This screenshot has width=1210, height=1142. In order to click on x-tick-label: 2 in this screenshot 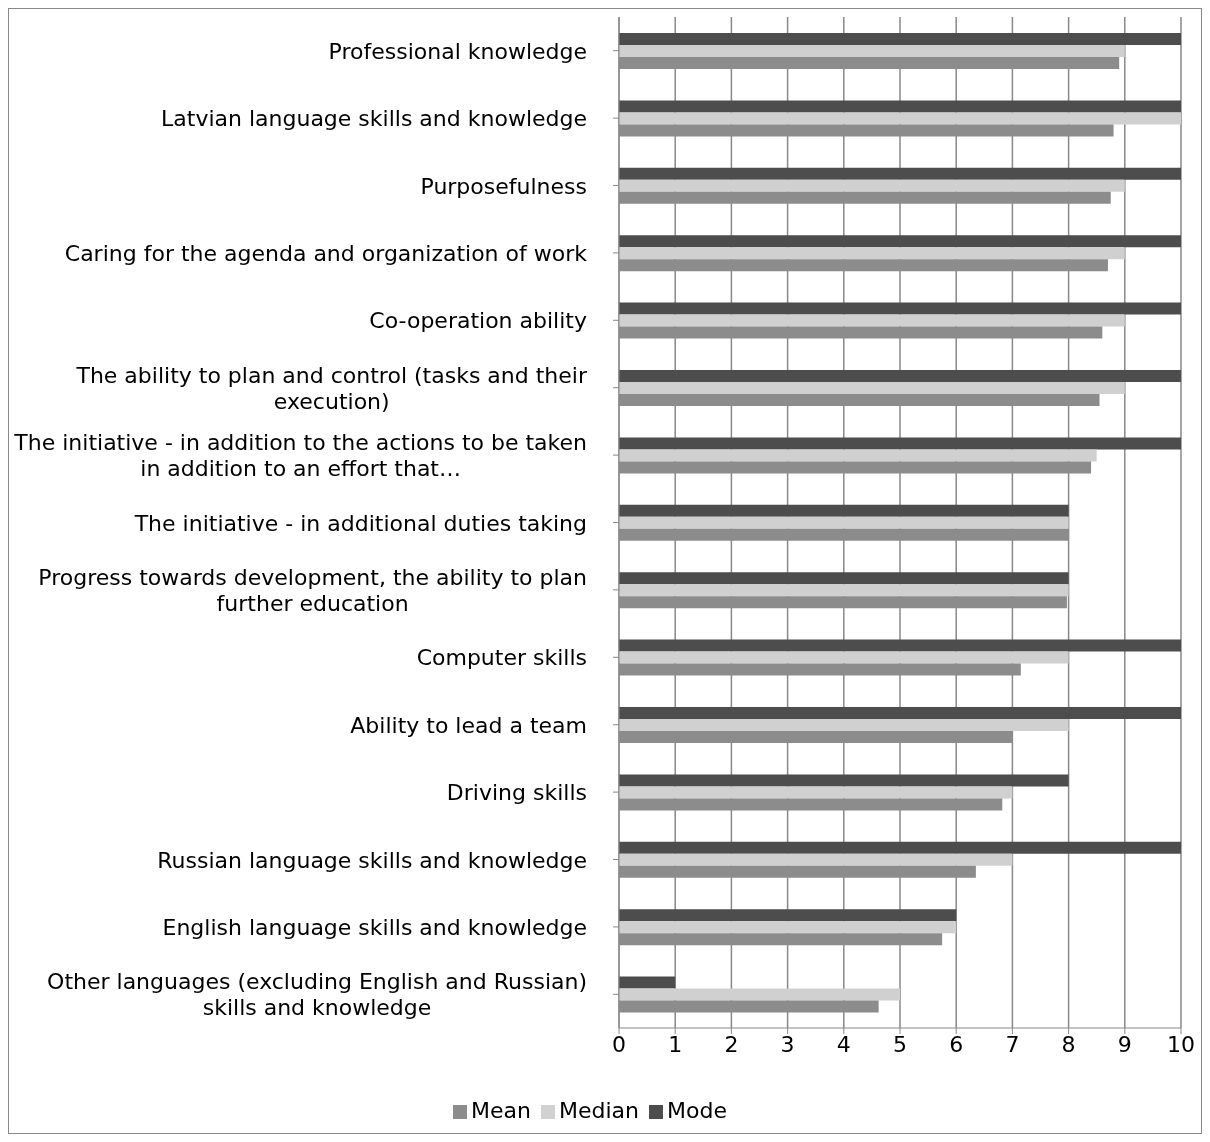, I will do `click(731, 1044)`.